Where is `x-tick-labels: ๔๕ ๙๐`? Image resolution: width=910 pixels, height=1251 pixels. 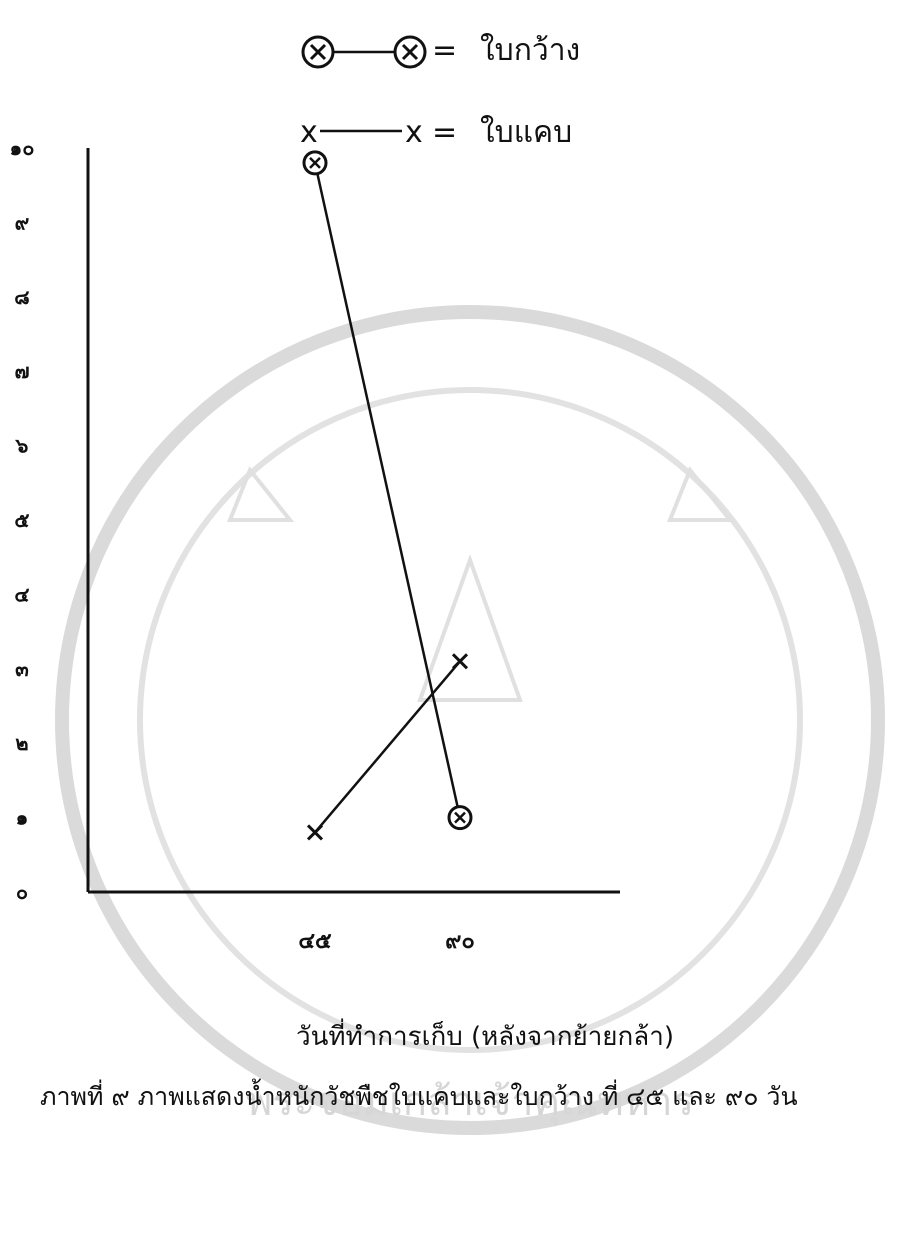
x-tick-labels: ๔๕ ๙๐ is located at coordinates (386, 941).